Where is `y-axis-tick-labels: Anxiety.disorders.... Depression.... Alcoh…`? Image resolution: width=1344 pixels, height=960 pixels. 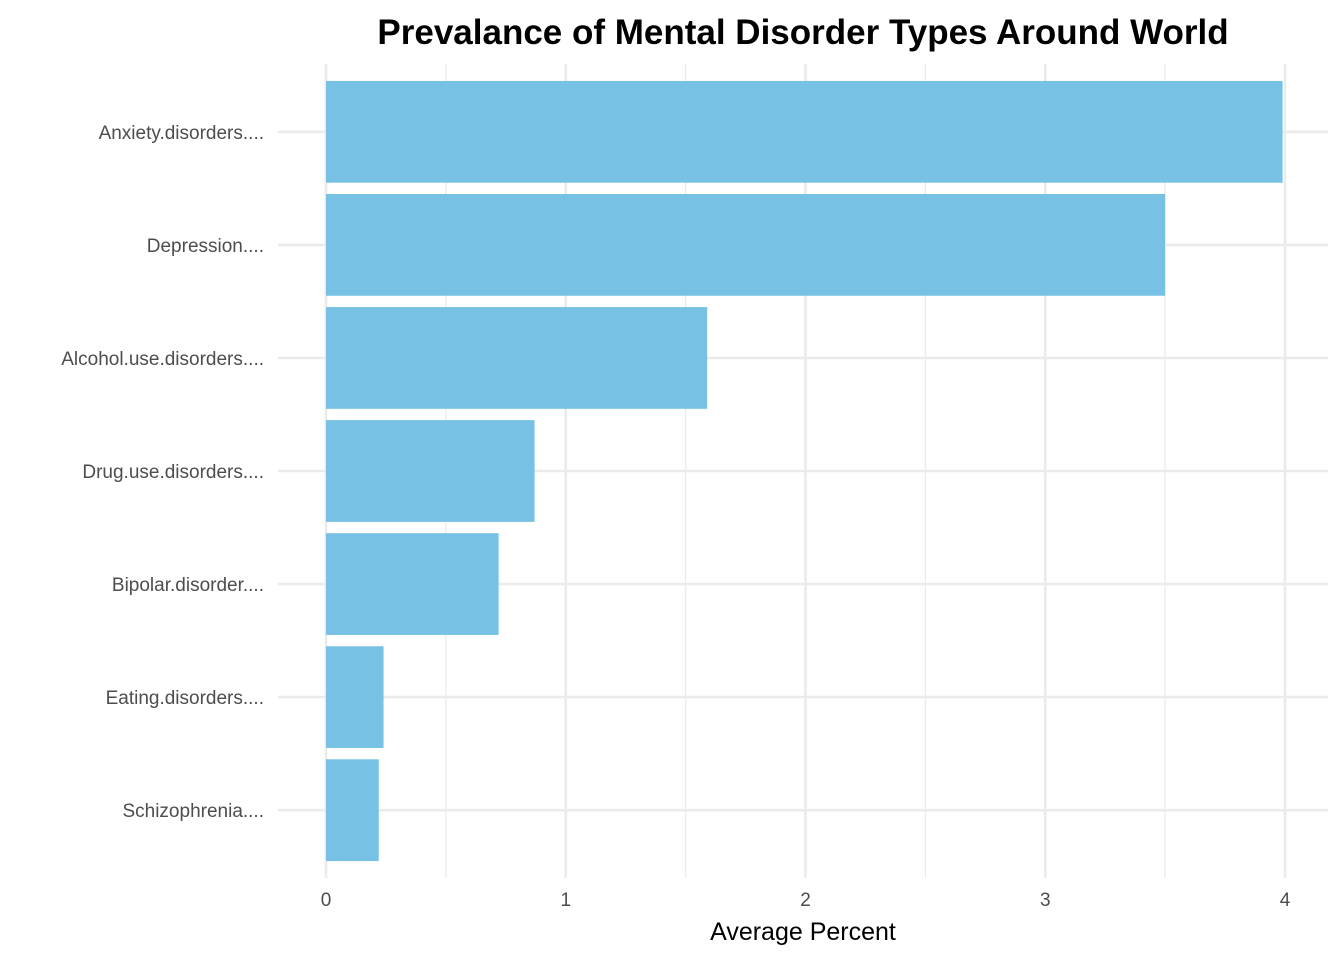 y-axis-tick-labels: Anxiety.disorders.... Depression.... Alcoh… is located at coordinates (162, 472).